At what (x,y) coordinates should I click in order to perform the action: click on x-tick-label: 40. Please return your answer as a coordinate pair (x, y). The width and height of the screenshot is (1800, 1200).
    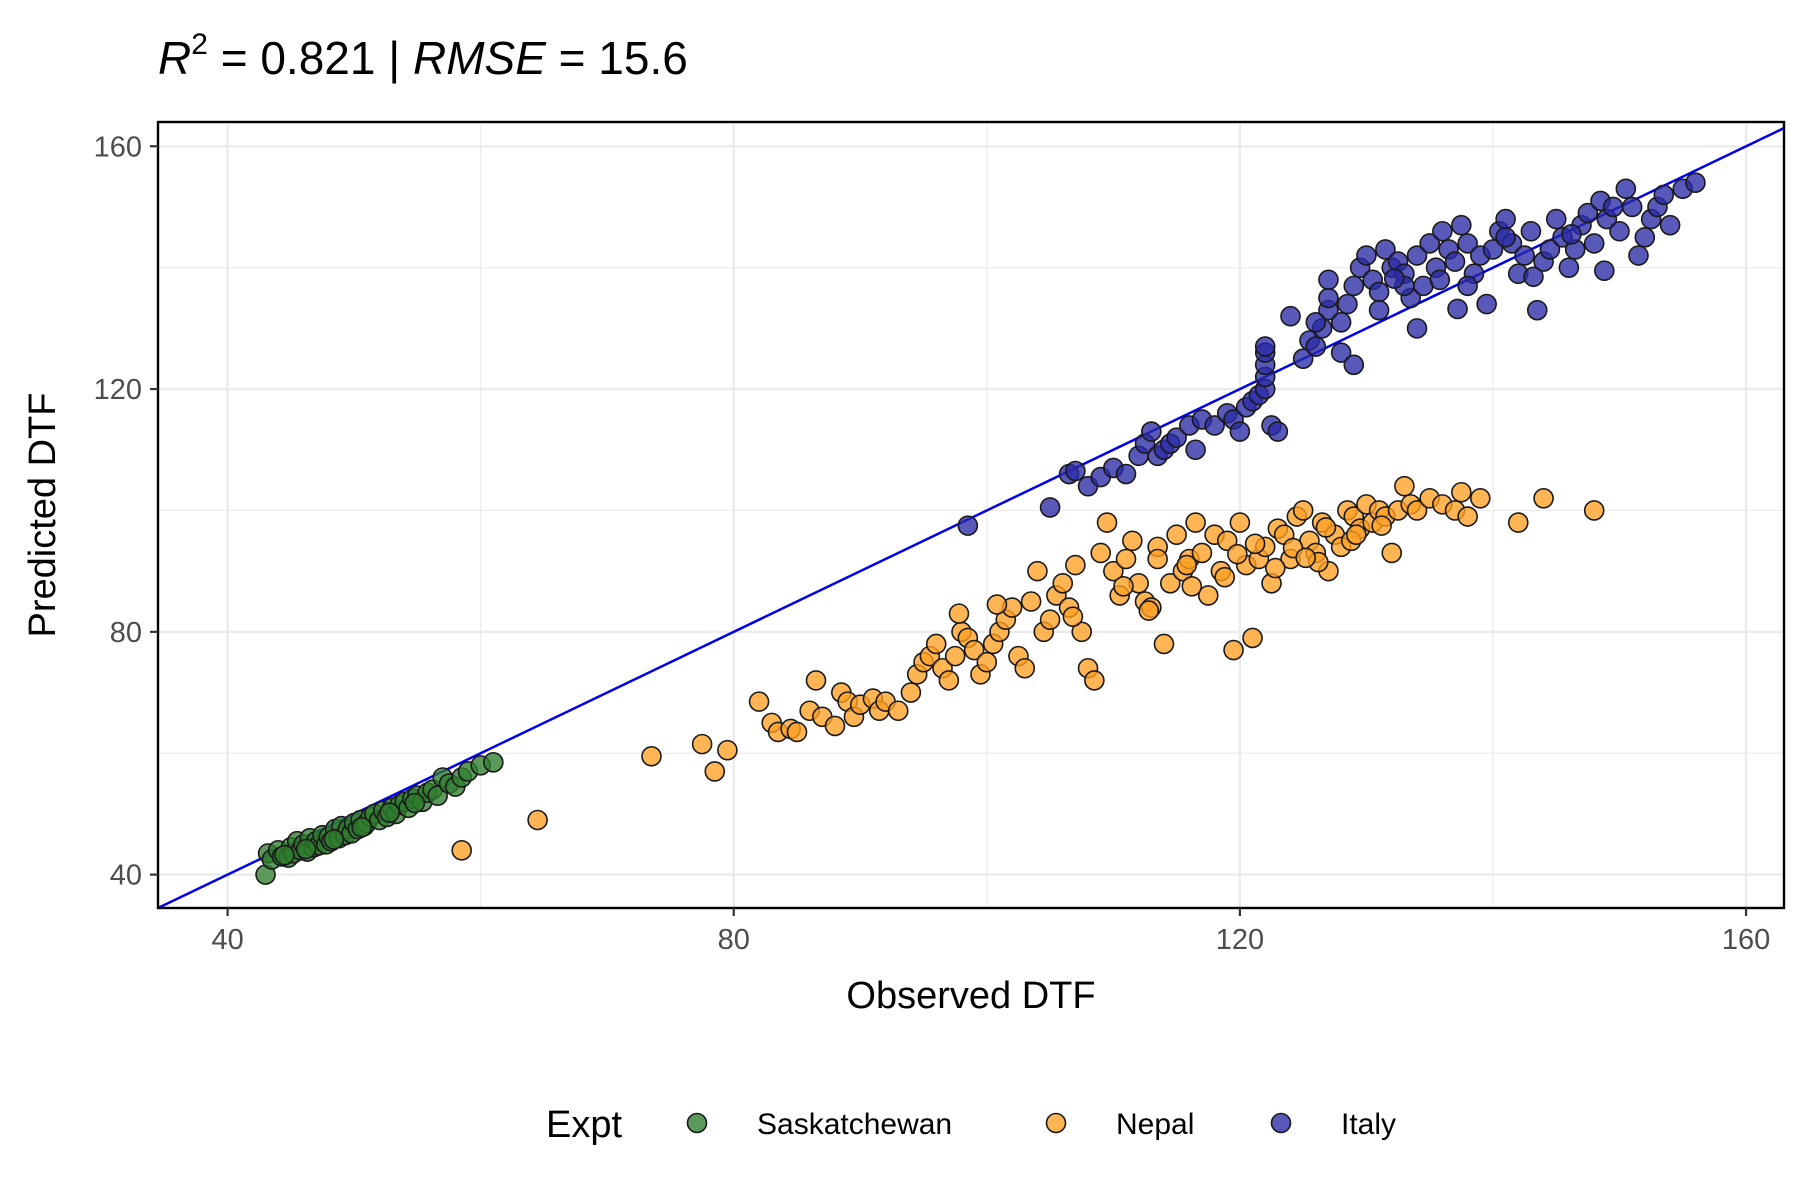
    Looking at the image, I should click on (227, 940).